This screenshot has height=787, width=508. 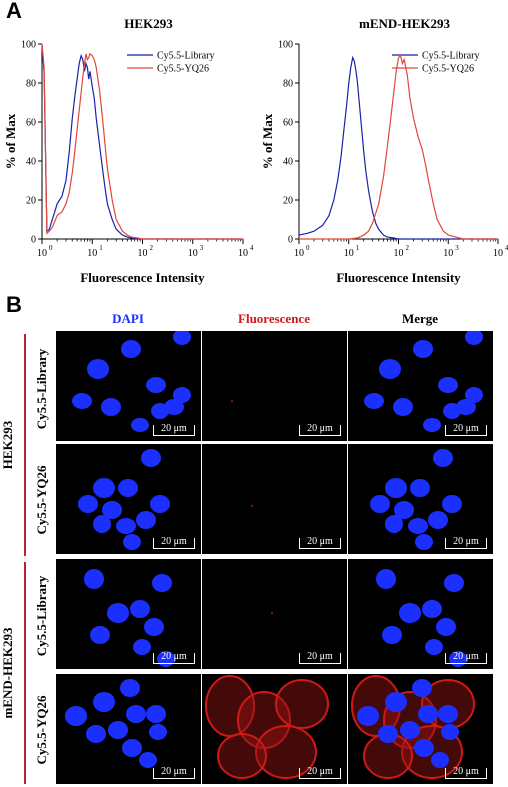 What do you see at coordinates (448, 69) in the screenshot?
I see `legend-label: Cy5.5-YQ26` at bounding box center [448, 69].